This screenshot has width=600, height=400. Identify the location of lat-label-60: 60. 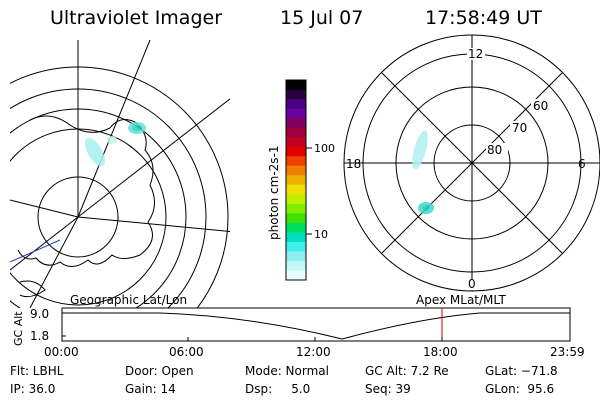
(540, 106).